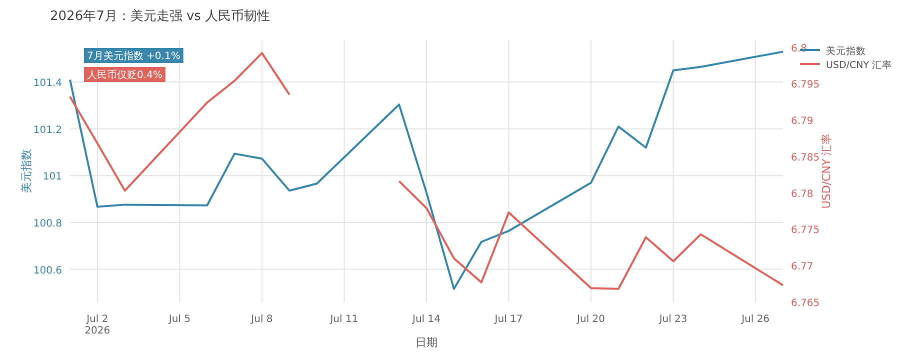 Image resolution: width=900 pixels, height=357 pixels. What do you see at coordinates (802, 122) in the screenshot?
I see `y2-tick-label: 6.79` at bounding box center [802, 122].